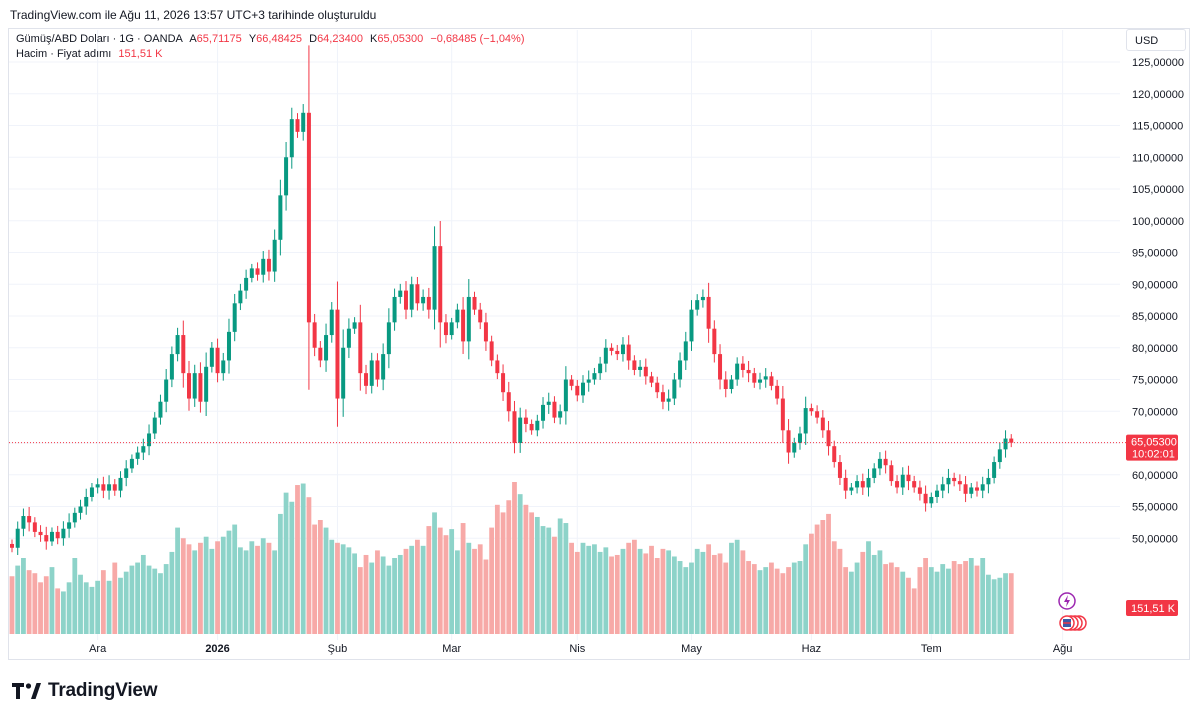 The width and height of the screenshot is (1200, 716). Describe the element at coordinates (1155, 476) in the screenshot. I see `price-tick-label: 60,00000` at that location.